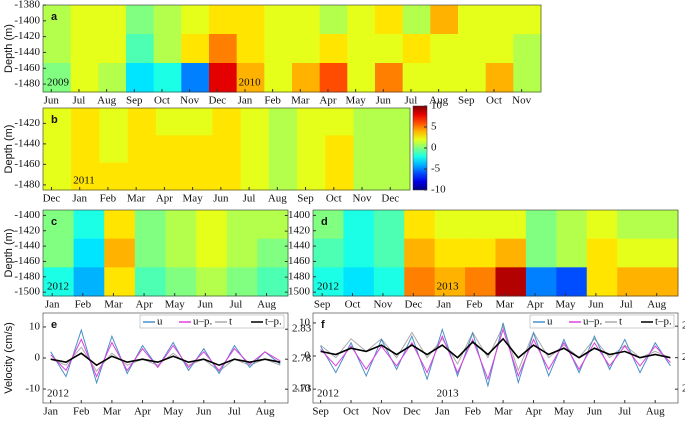 The image size is (685, 424). I want to click on x-tick-label: Oct, so click(353, 305).